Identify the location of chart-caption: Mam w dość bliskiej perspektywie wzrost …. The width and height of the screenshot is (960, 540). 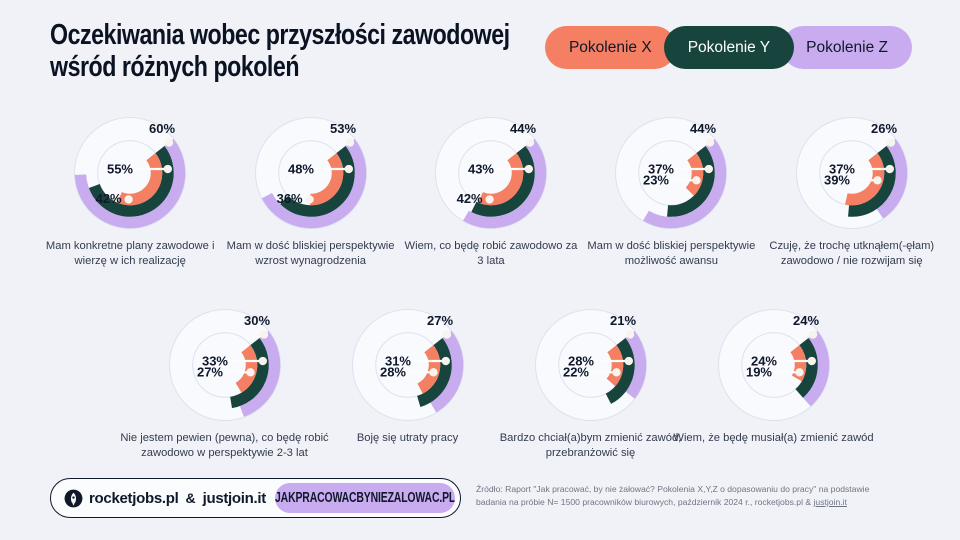
(310, 253).